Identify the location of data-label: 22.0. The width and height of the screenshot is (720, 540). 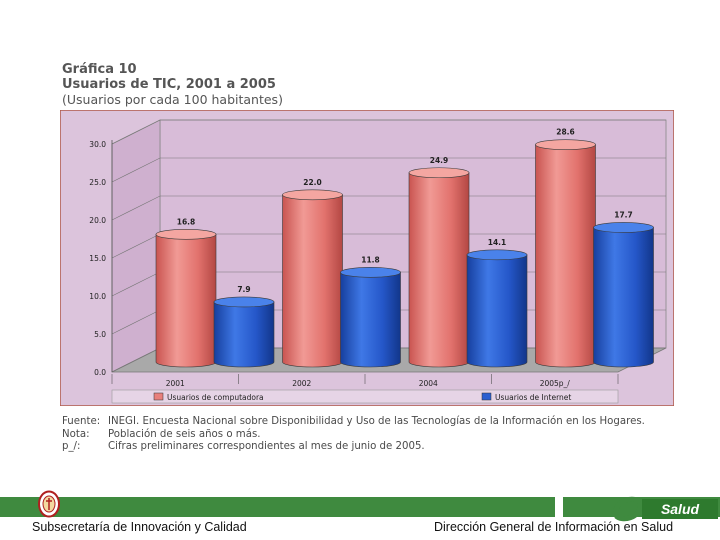
(312, 182).